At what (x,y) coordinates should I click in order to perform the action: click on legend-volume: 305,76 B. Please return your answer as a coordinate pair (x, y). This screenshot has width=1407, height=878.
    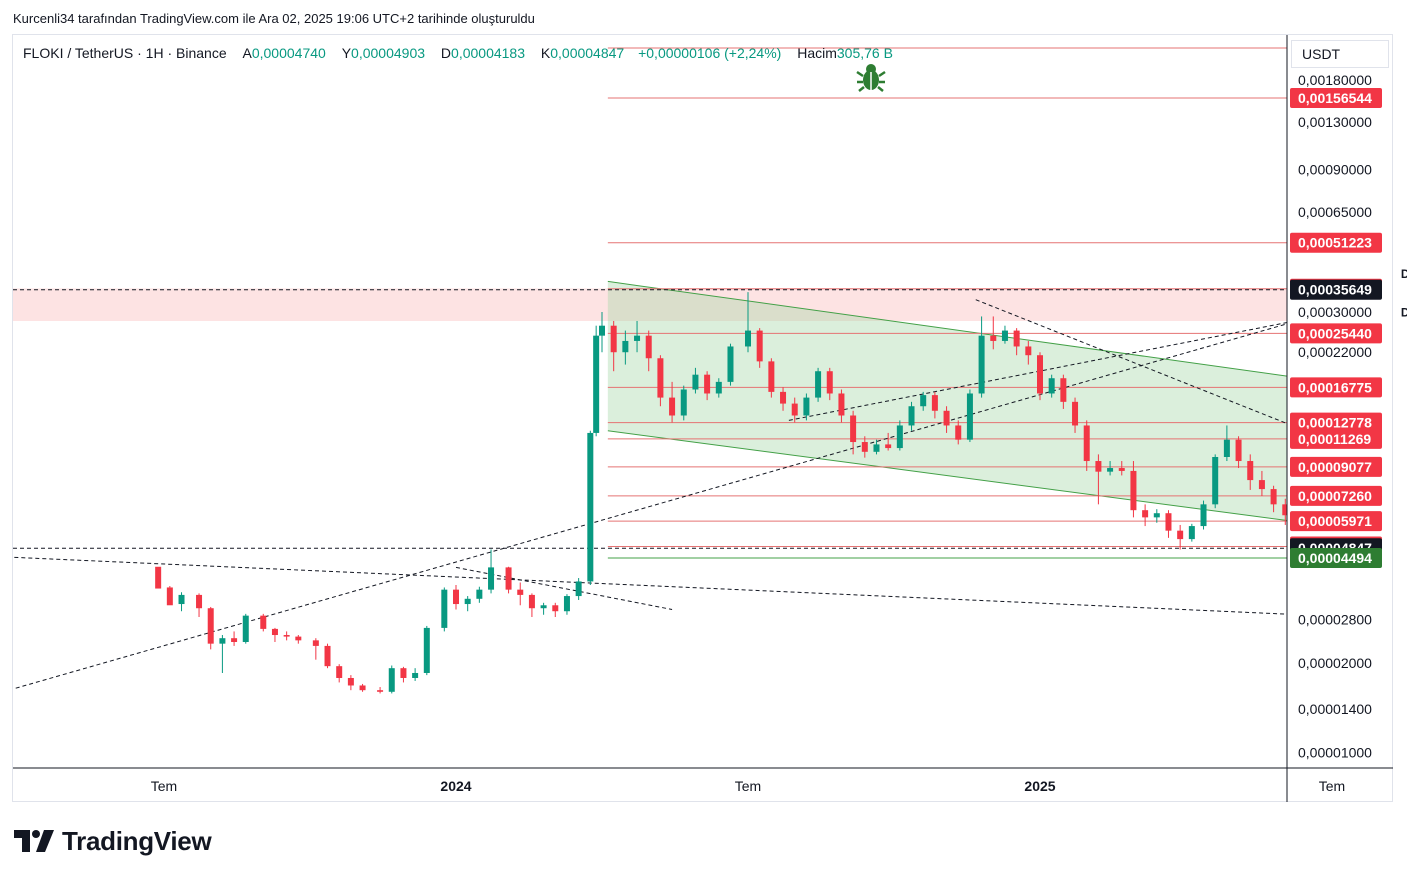
    Looking at the image, I should click on (864, 53).